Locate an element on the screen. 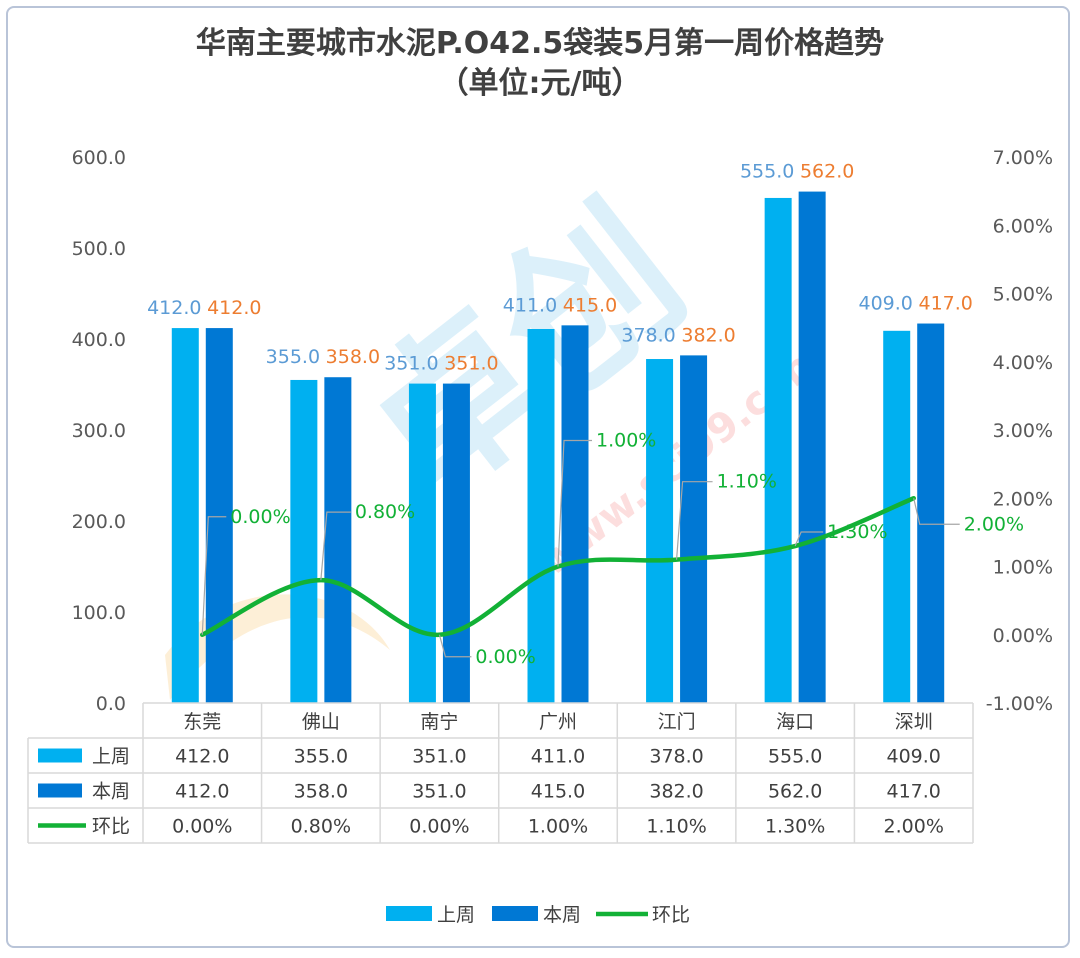  table-category-label: 海口 is located at coordinates (795, 722).